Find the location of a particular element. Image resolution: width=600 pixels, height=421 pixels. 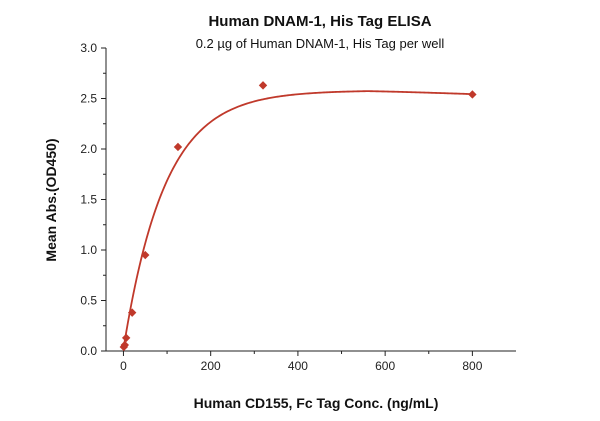

x-tick-label: 400 is located at coordinates (298, 366).